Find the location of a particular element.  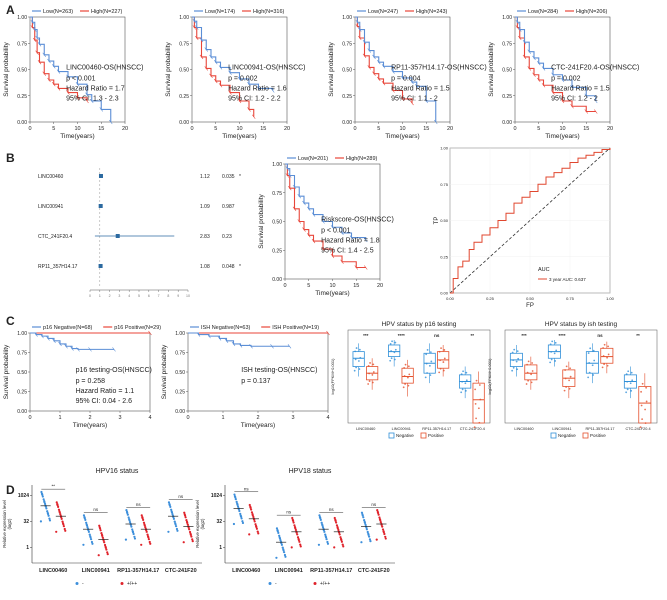

legend-label: High(N=316) is located at coordinates (269, 12).